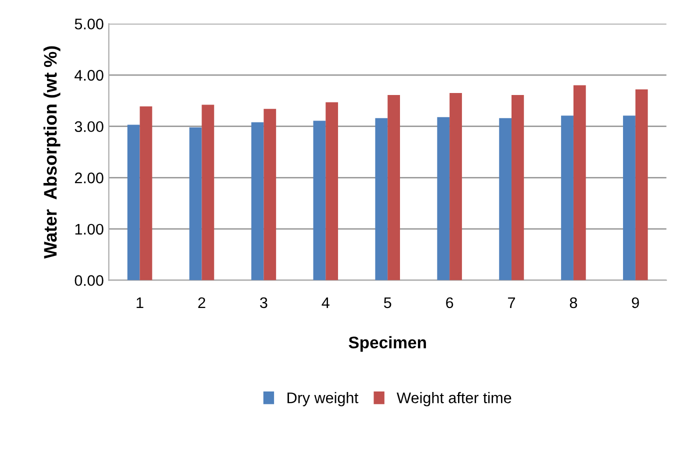 This screenshot has height=475, width=680. I want to click on legend-label: Weight after time, so click(454, 399).